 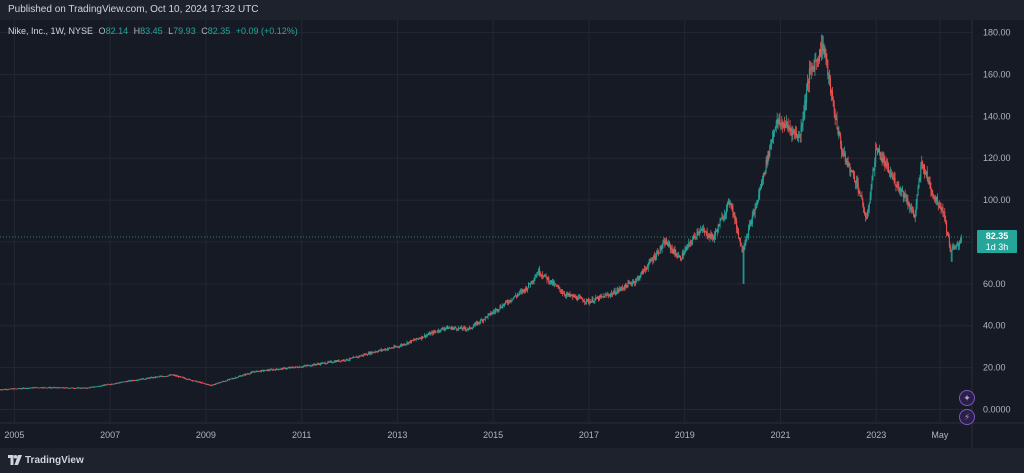 What do you see at coordinates (967, 417) in the screenshot?
I see `lightning-icon: ⚡` at bounding box center [967, 417].